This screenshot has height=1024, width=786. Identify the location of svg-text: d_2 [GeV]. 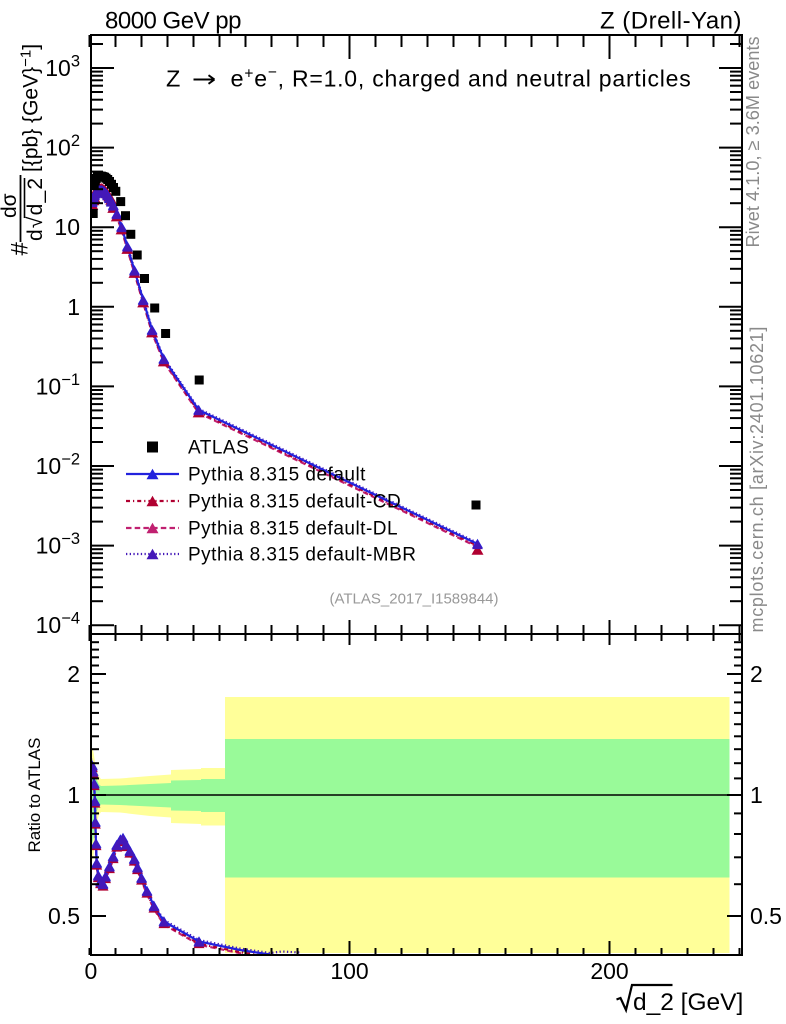
(688, 1002).